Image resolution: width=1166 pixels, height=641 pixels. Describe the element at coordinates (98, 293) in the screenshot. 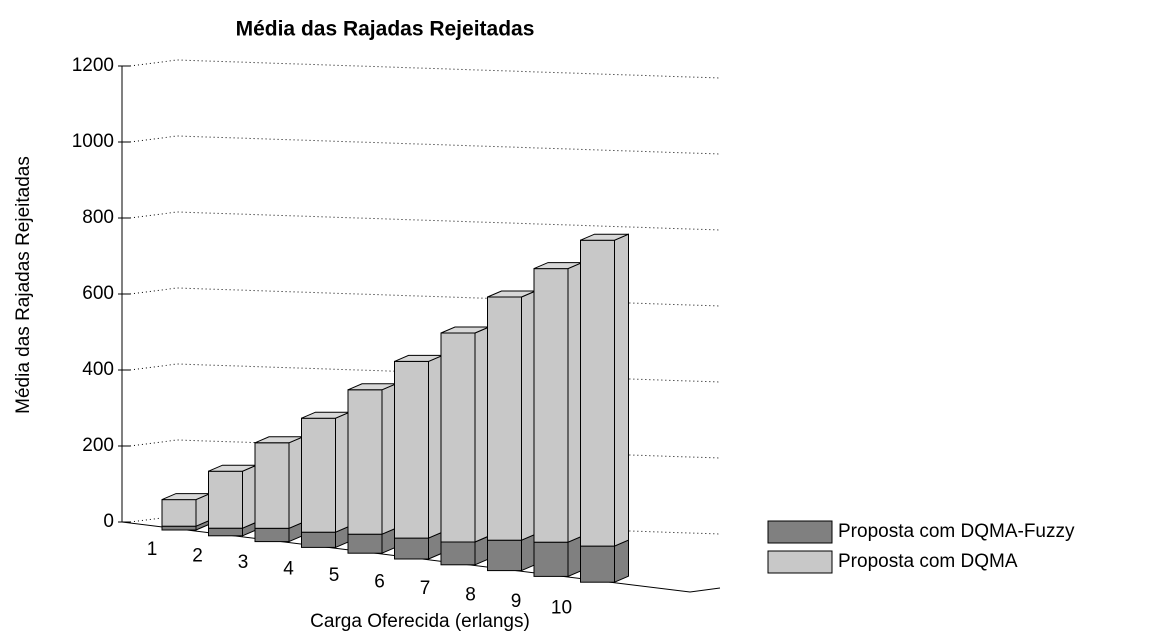

I see `y-tick-label: 600` at that location.